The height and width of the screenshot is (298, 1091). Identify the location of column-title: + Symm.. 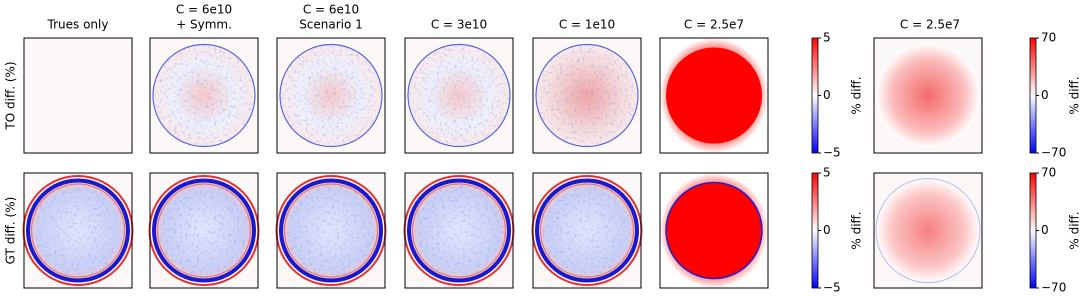
(204, 25).